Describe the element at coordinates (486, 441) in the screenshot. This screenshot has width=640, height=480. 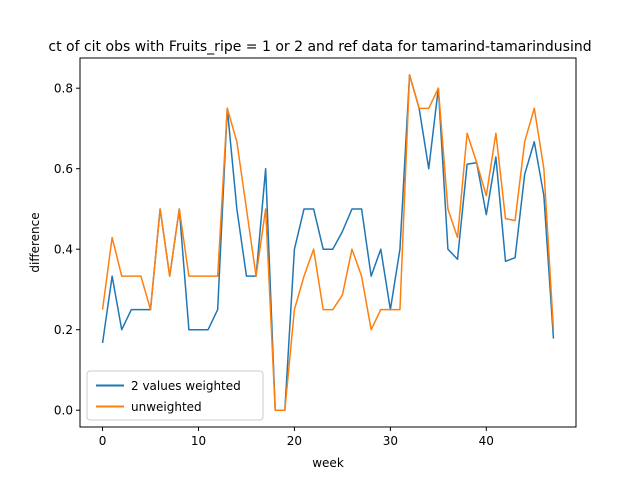
I see `x-tick-label: 40` at that location.